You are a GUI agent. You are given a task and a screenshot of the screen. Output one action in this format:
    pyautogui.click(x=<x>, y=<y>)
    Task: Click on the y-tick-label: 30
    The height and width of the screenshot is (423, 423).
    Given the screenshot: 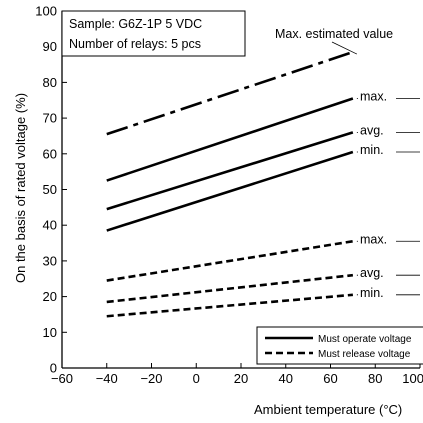 What is the action you would take?
    pyautogui.click(x=50, y=260)
    